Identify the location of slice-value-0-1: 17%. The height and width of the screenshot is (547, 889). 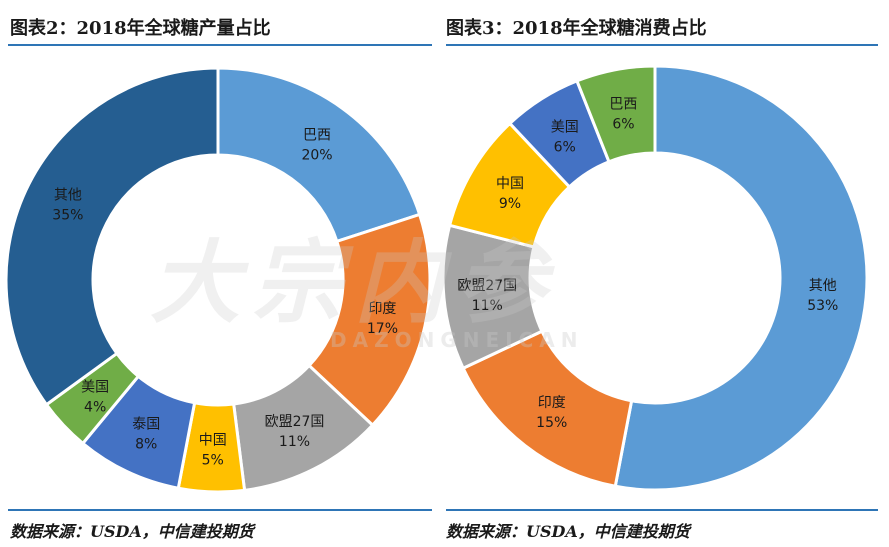
(382, 329).